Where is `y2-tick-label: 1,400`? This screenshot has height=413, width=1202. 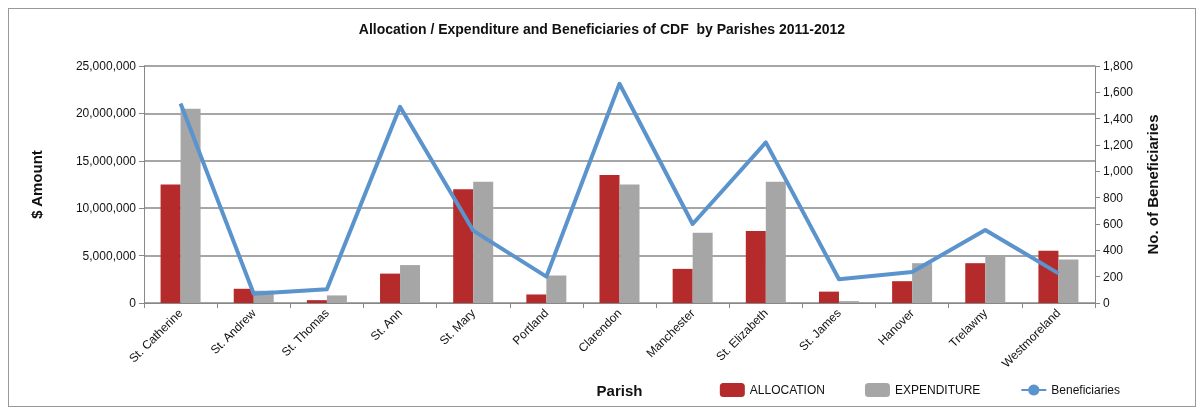
y2-tick-label: 1,400 is located at coordinates (1118, 118).